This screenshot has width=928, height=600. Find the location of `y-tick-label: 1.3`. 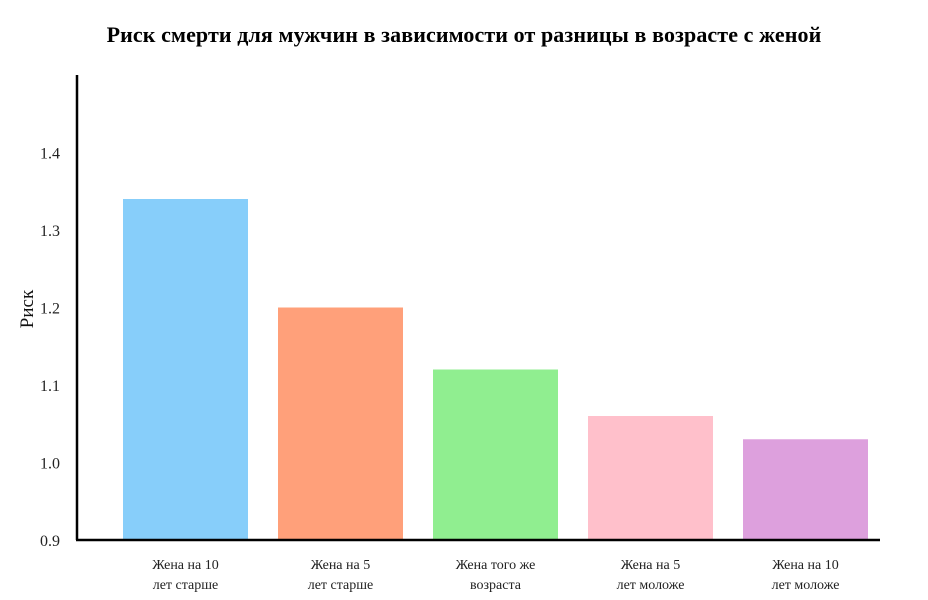

y-tick-label: 1.3 is located at coordinates (50, 231).